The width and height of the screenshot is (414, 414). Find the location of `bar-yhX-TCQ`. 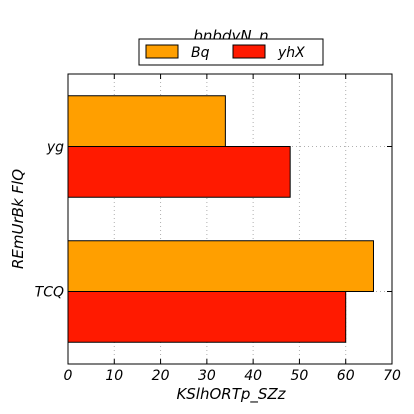

bar-yhX-TCQ is located at coordinates (207, 317).